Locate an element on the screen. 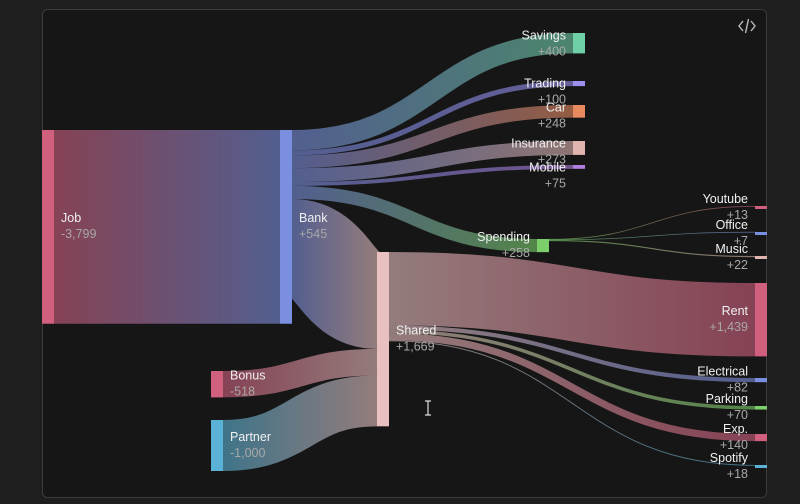 The height and width of the screenshot is (504, 800). node-value-label: +100 is located at coordinates (552, 99).